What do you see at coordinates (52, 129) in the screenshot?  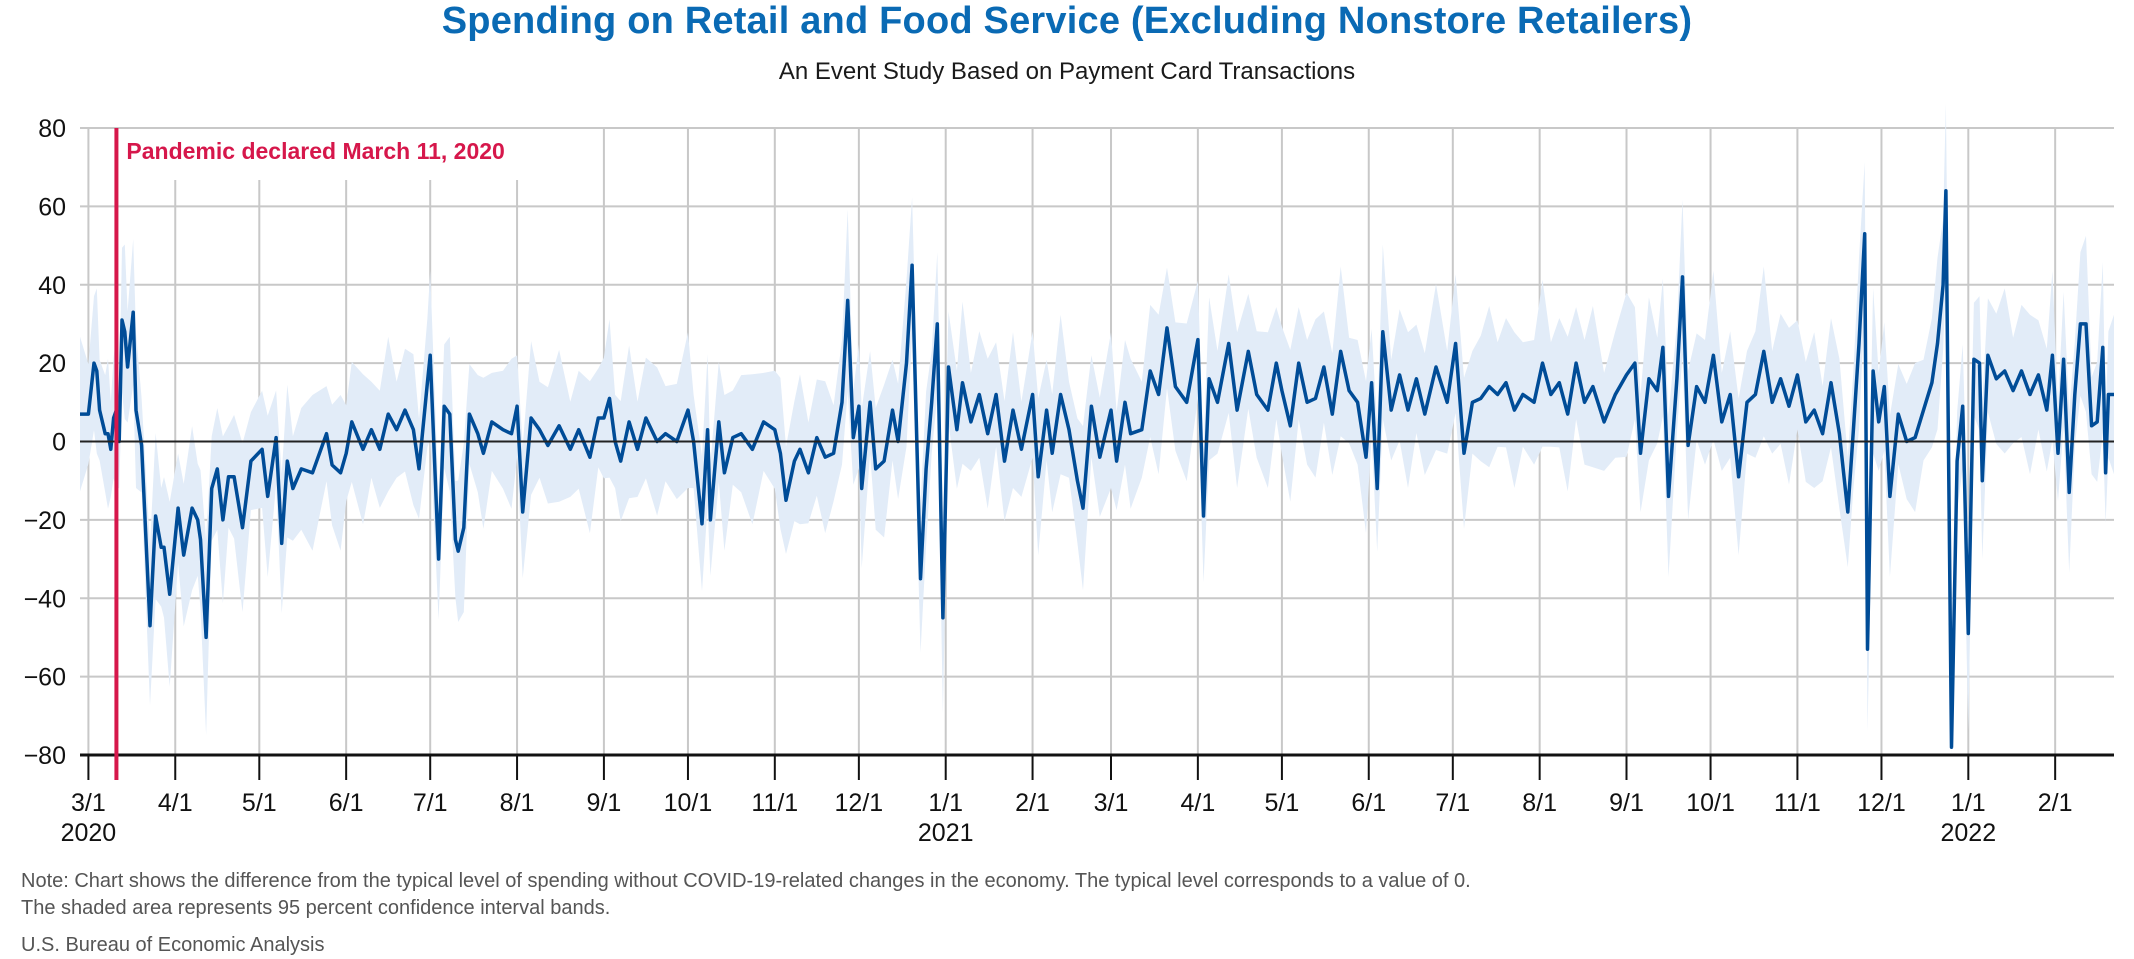 I see `y-tick-label: 80` at bounding box center [52, 129].